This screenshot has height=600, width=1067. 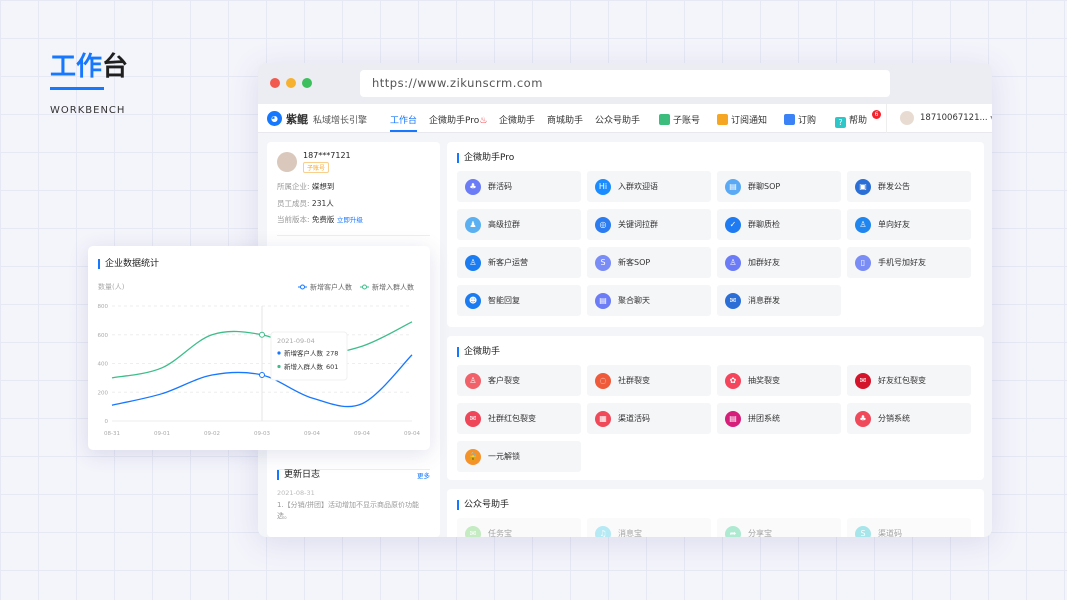 What do you see at coordinates (107, 422) in the screenshot?
I see `y-tick-label: 0` at bounding box center [107, 422].